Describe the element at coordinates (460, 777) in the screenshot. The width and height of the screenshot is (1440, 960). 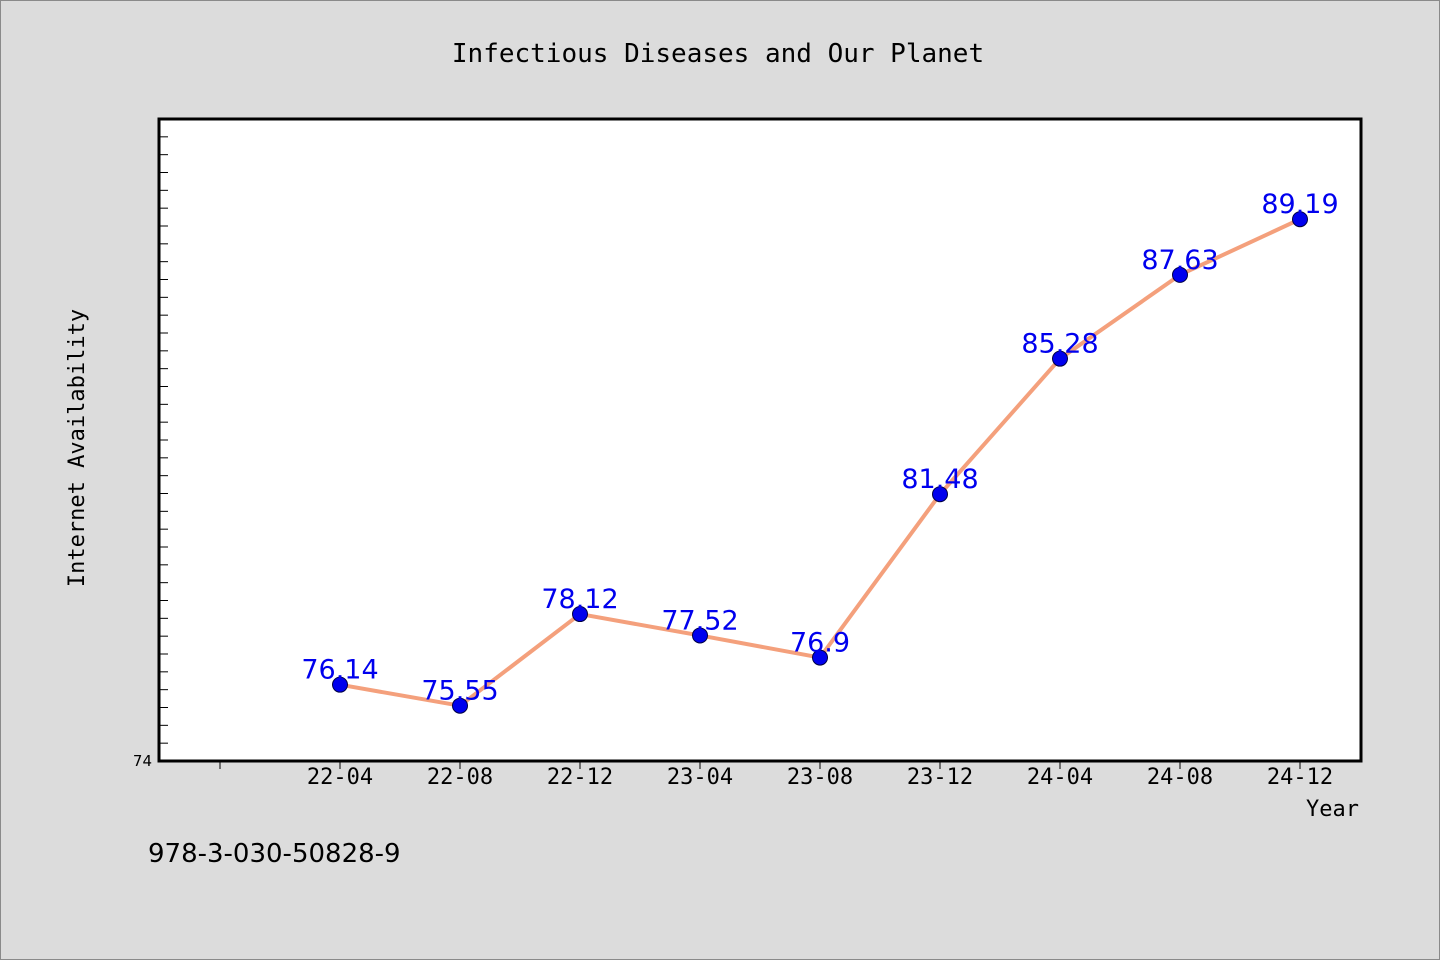
I see `x-tick-label: 22-08` at that location.